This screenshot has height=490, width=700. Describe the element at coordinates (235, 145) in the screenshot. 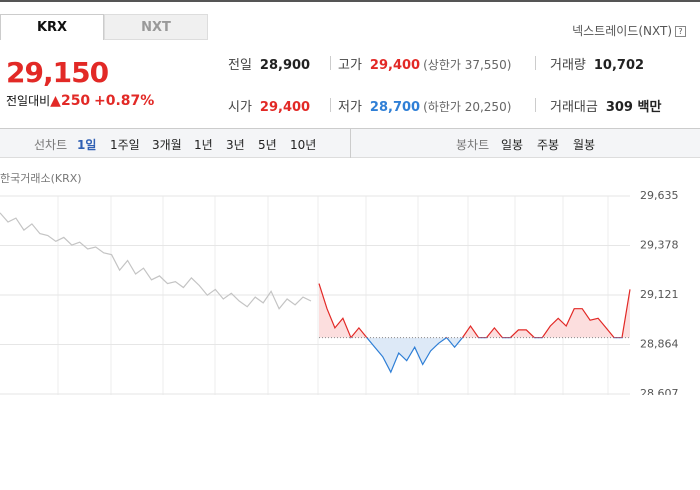

I see `period-button: 3년` at that location.